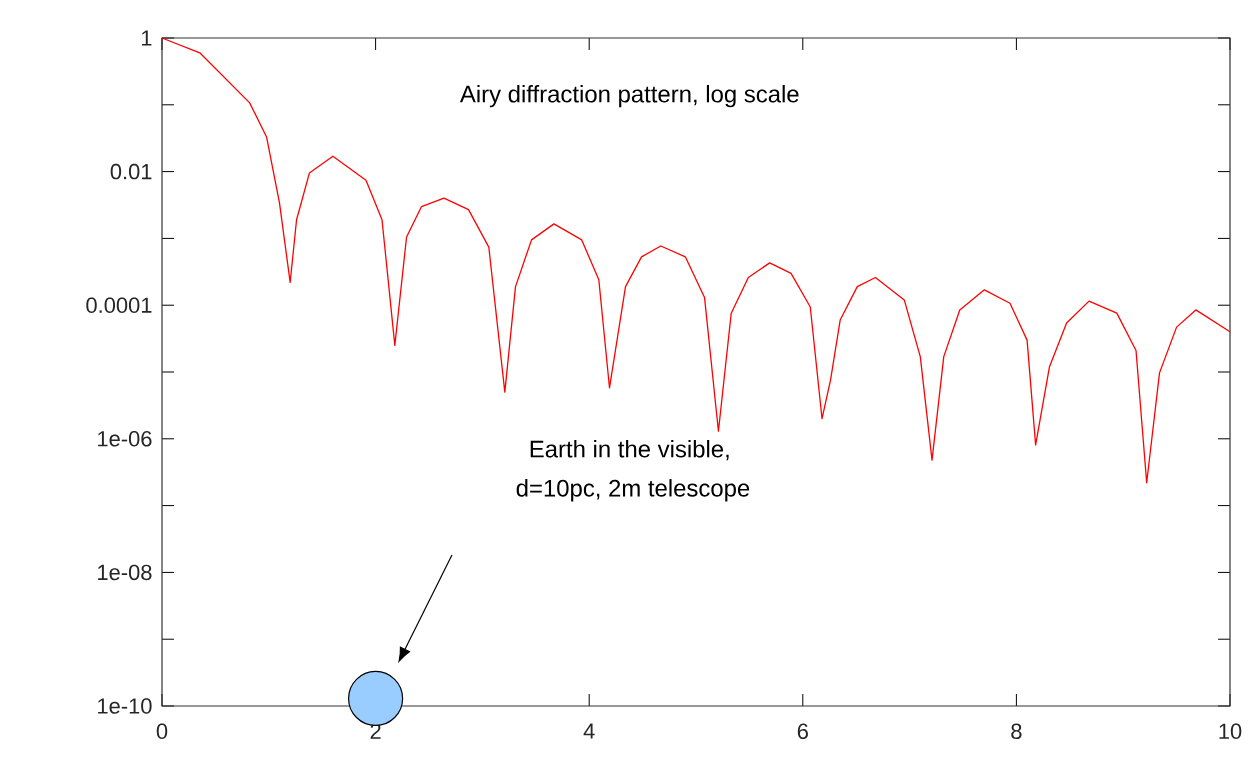  I want to click on x-tick-label: 0, so click(162, 731).